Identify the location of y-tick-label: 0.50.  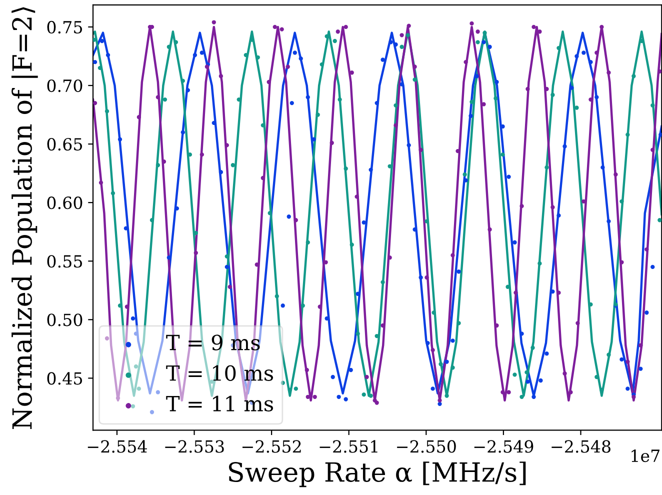
(64, 320).